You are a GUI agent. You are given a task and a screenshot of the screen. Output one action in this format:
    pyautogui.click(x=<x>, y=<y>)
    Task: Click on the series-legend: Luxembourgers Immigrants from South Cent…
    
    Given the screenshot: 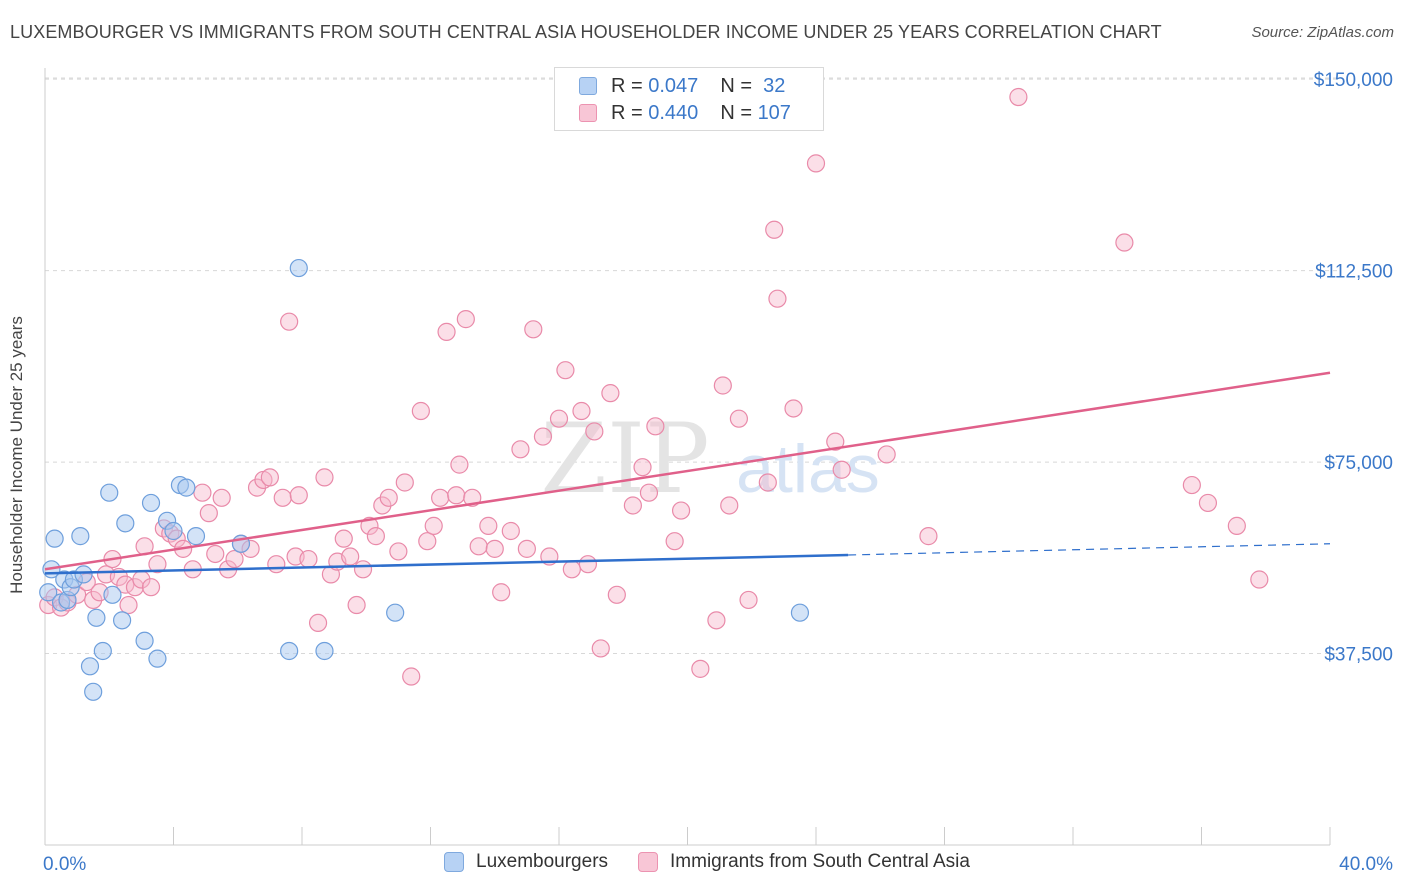 What is the action you would take?
    pyautogui.click(x=722, y=862)
    